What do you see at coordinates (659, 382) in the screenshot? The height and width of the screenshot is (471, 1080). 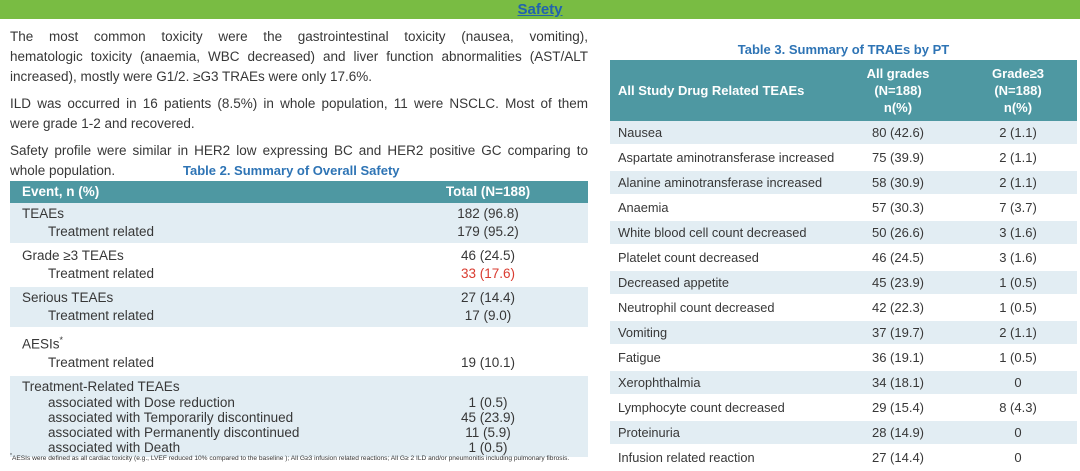 I see `row-label: Xerophthalmia` at bounding box center [659, 382].